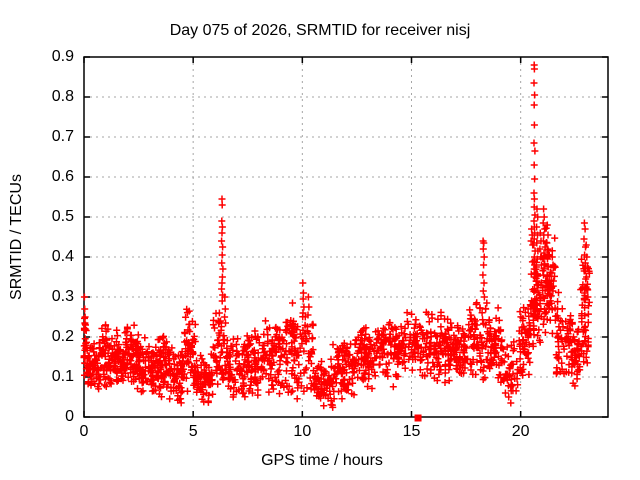  I want to click on y-tick-label: 0, so click(69, 416).